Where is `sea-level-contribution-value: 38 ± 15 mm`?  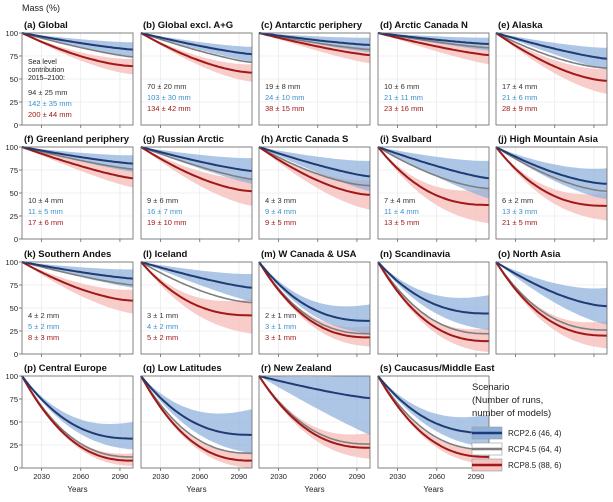 sea-level-contribution-value: 38 ± 15 mm is located at coordinates (285, 108).